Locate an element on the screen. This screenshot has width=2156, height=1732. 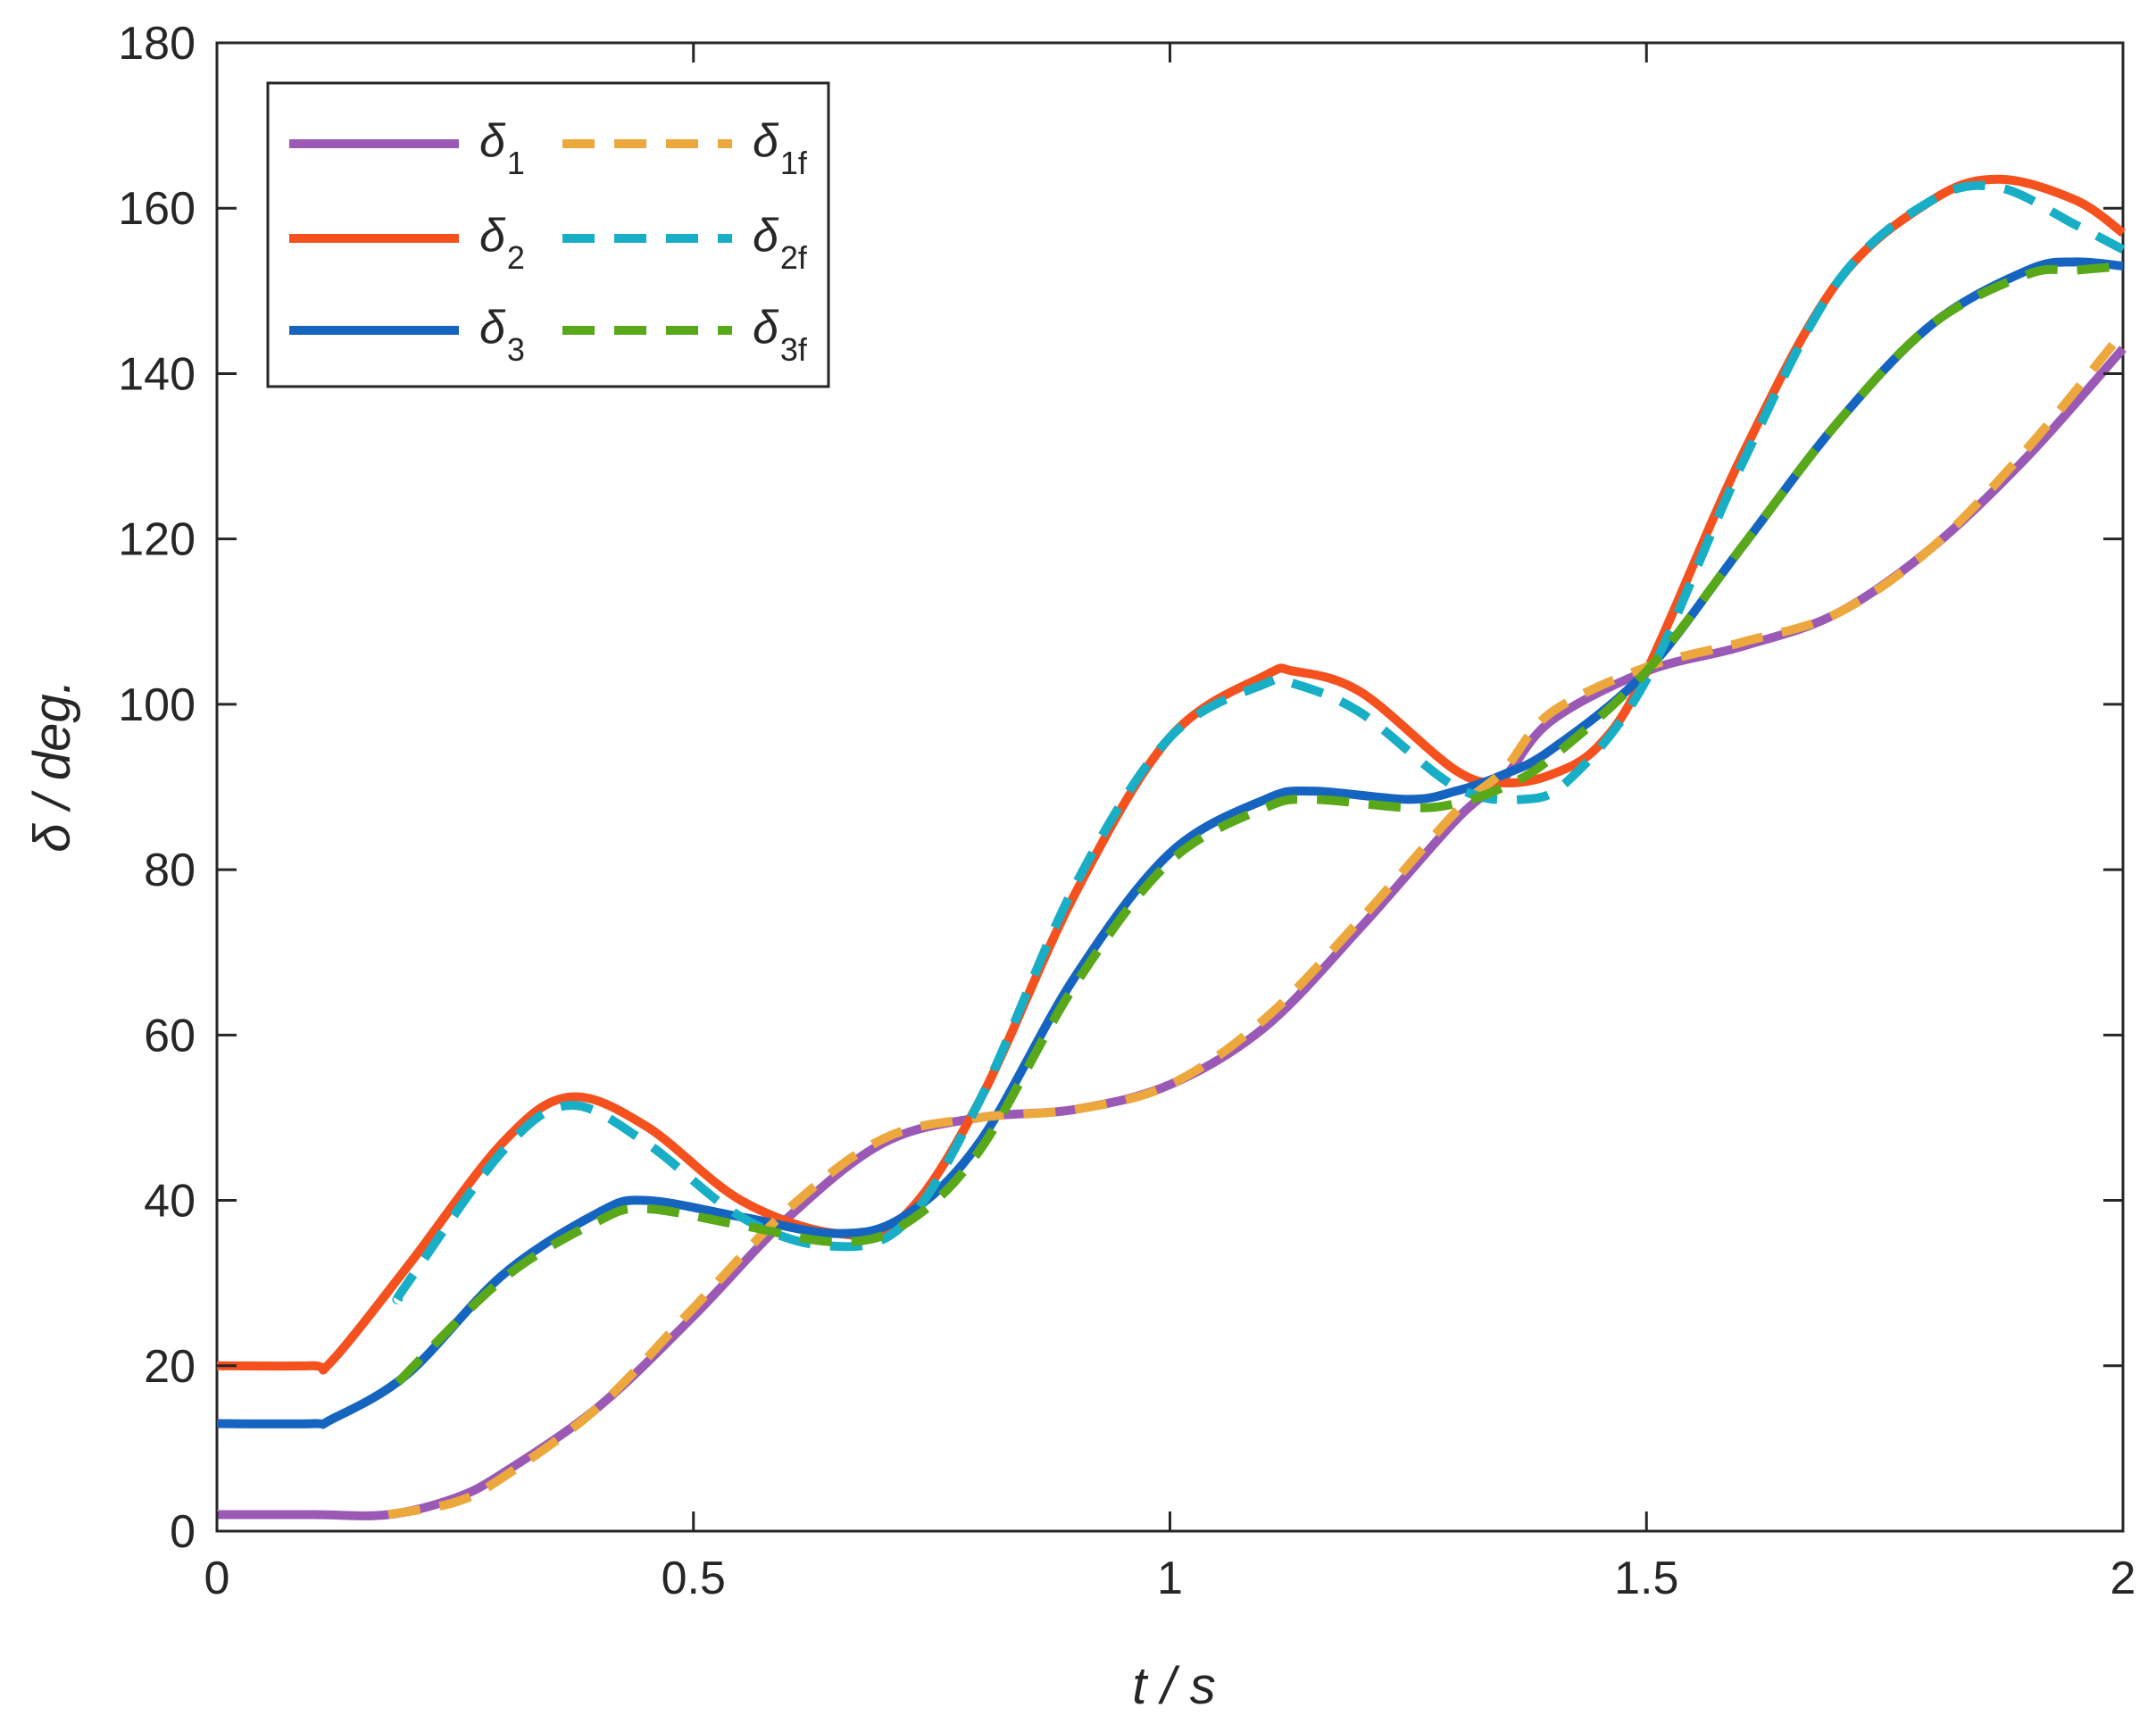
x-tick-label: 0 is located at coordinates (217, 1579).